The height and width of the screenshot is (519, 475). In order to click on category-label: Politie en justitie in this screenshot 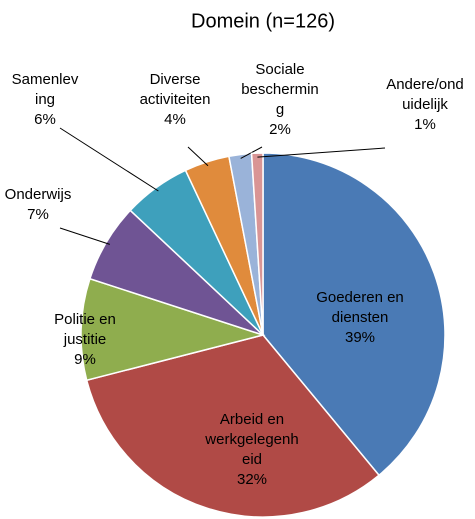, I will do `click(85, 329)`.